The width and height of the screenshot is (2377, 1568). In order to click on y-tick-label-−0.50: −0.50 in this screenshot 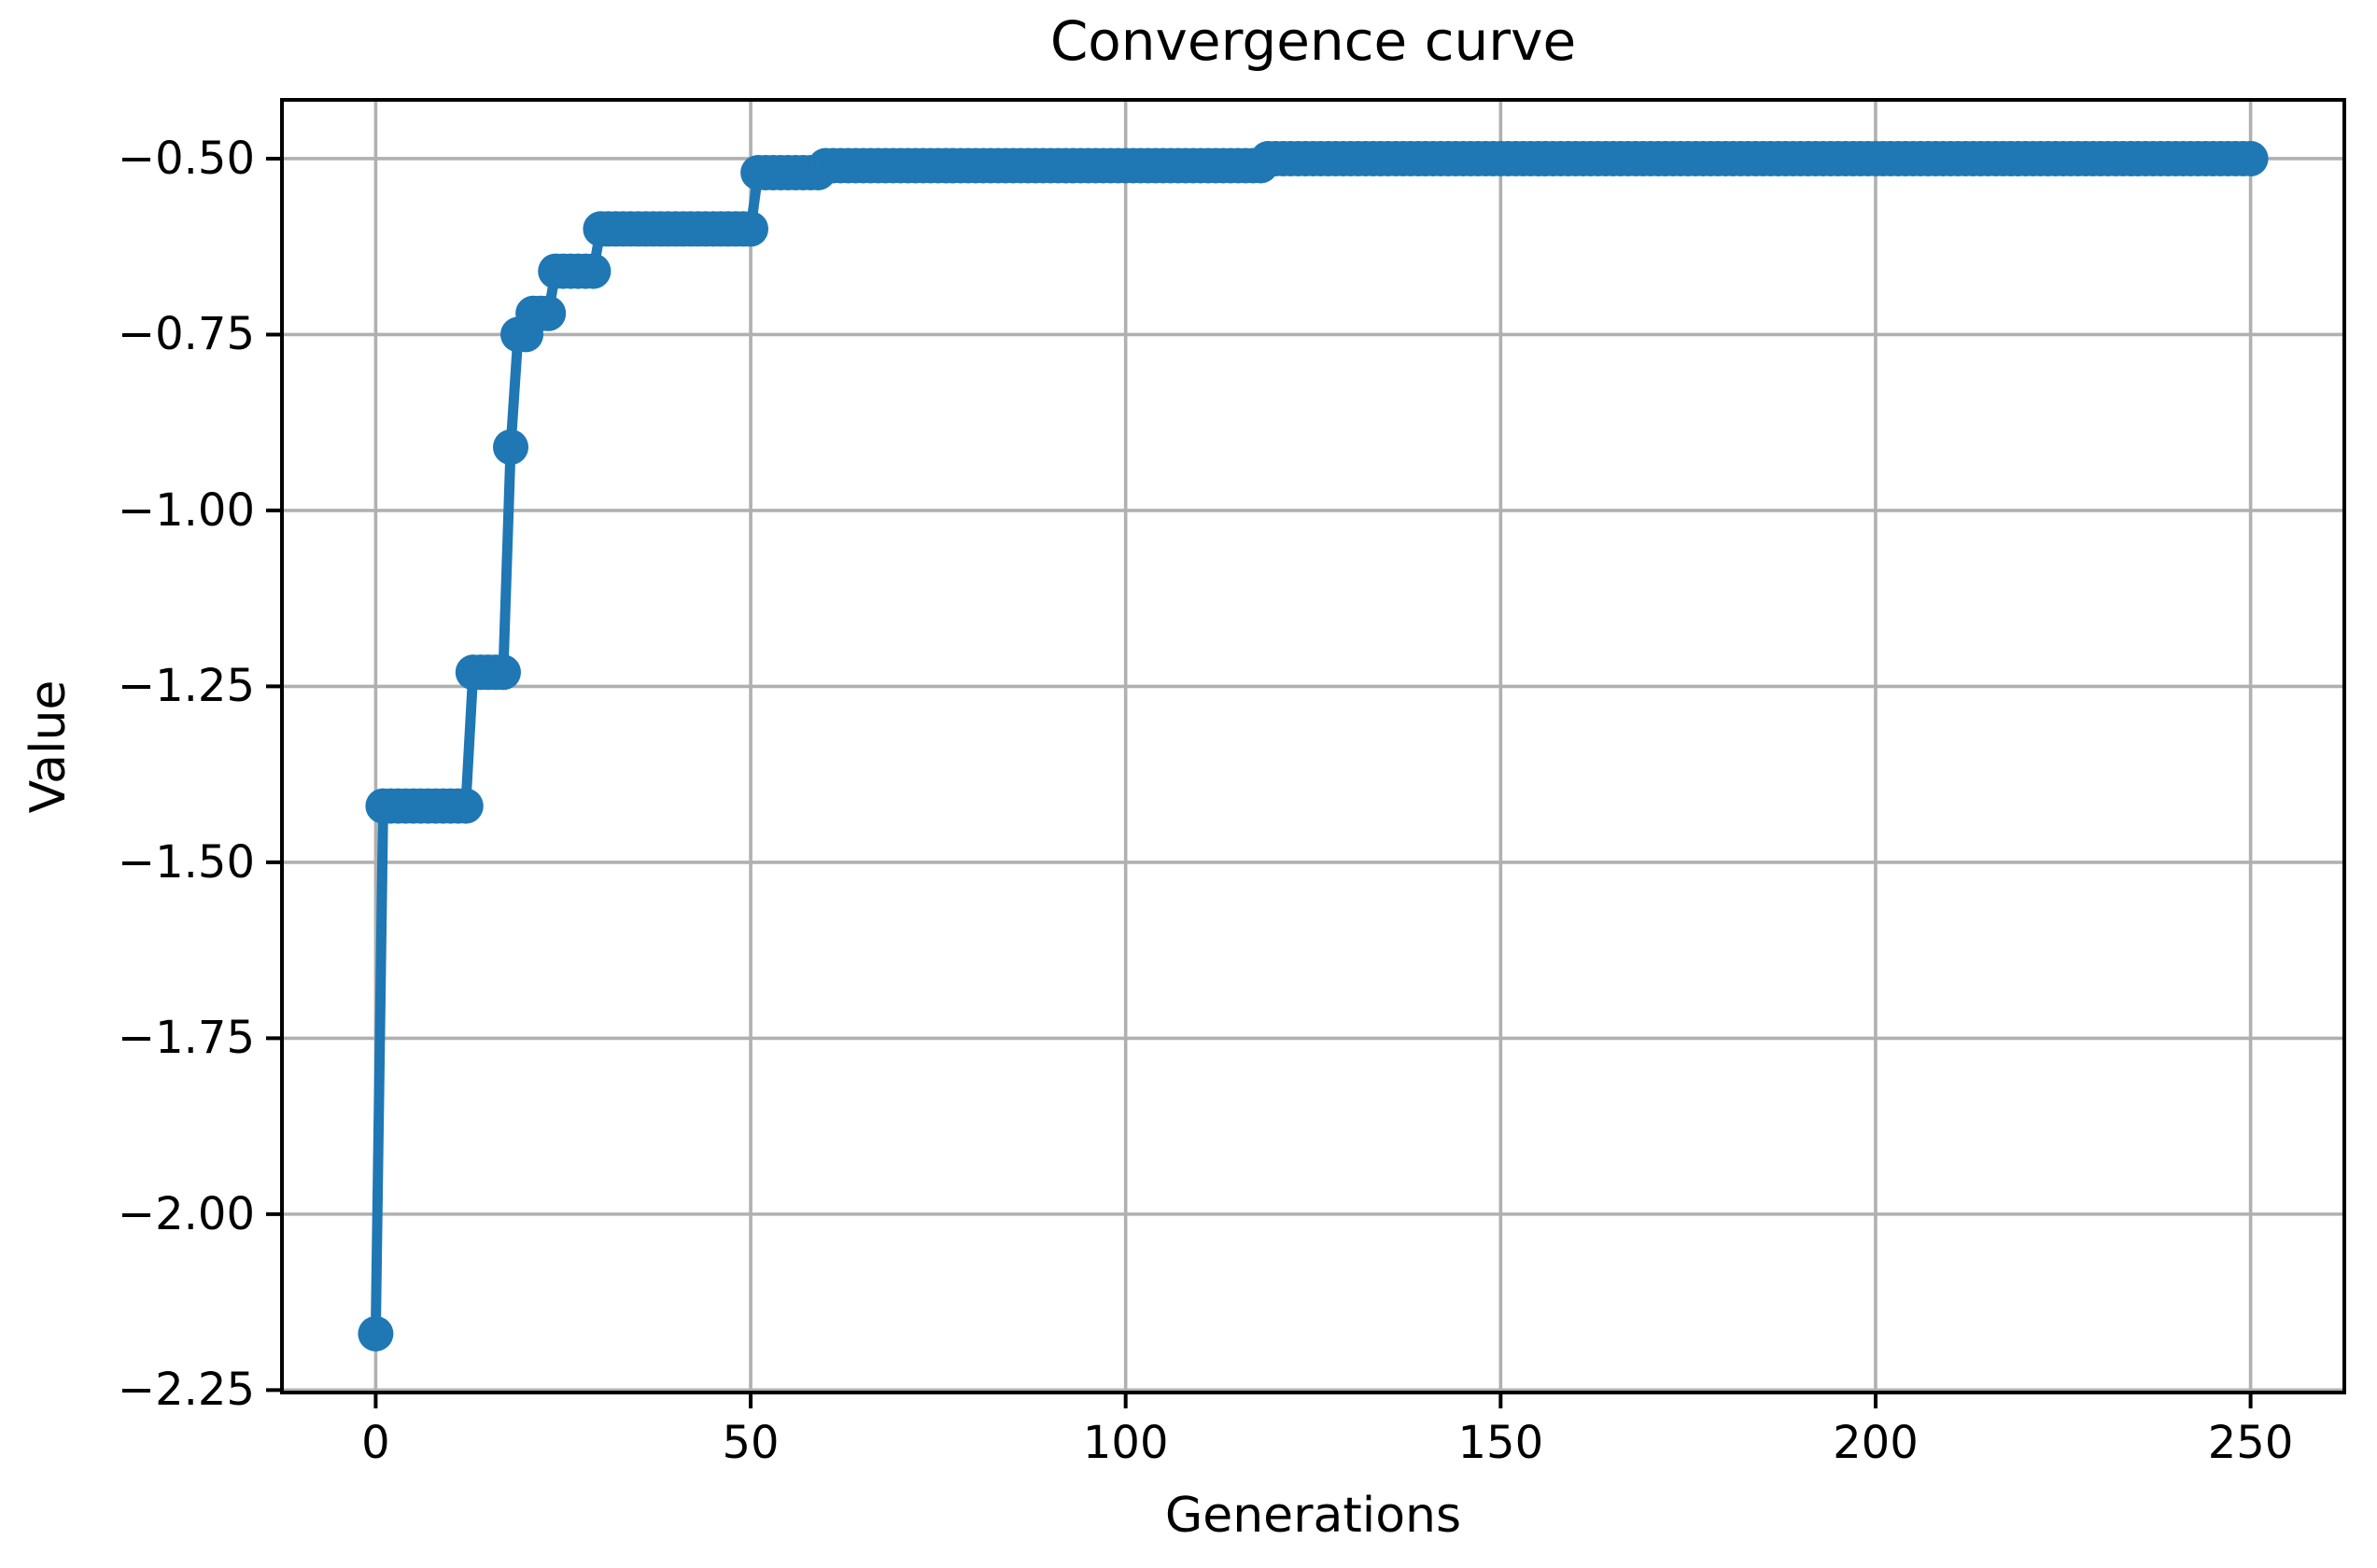, I will do `click(186, 158)`.